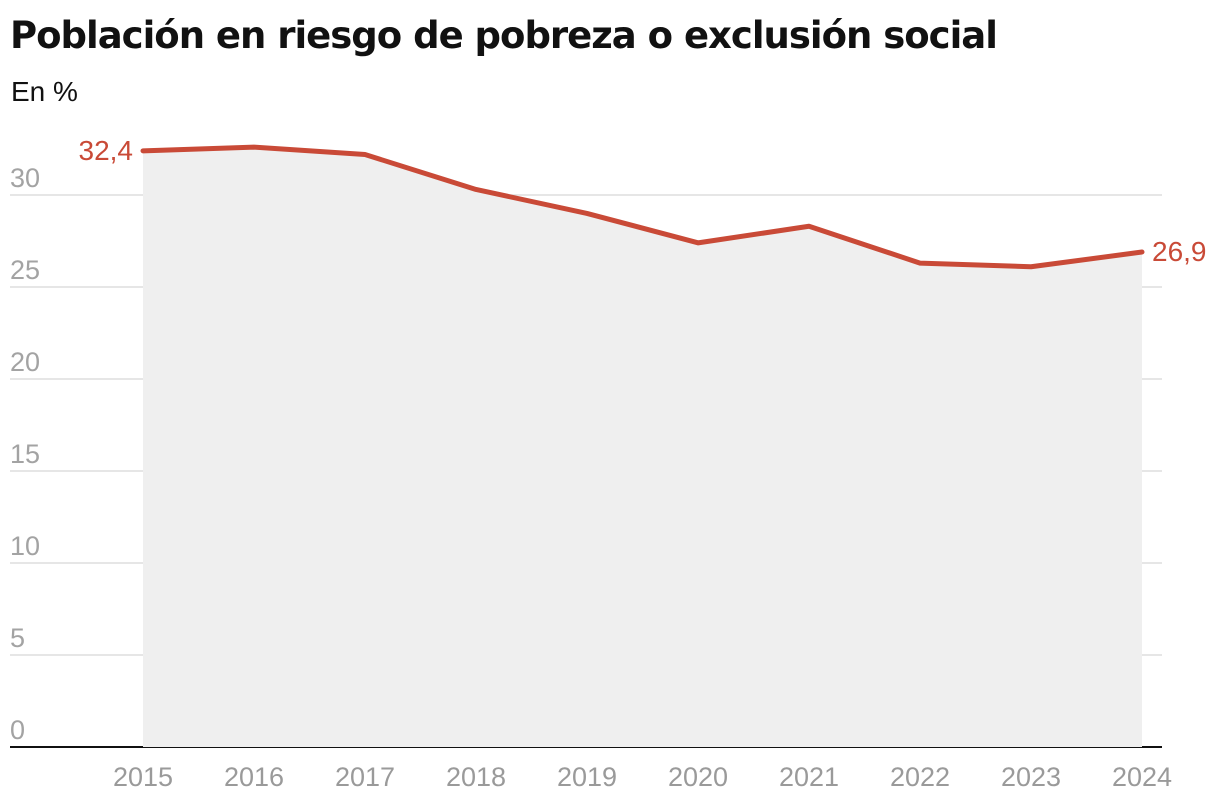 The width and height of the screenshot is (1220, 800). I want to click on y-tick-label: 0, so click(17, 730).